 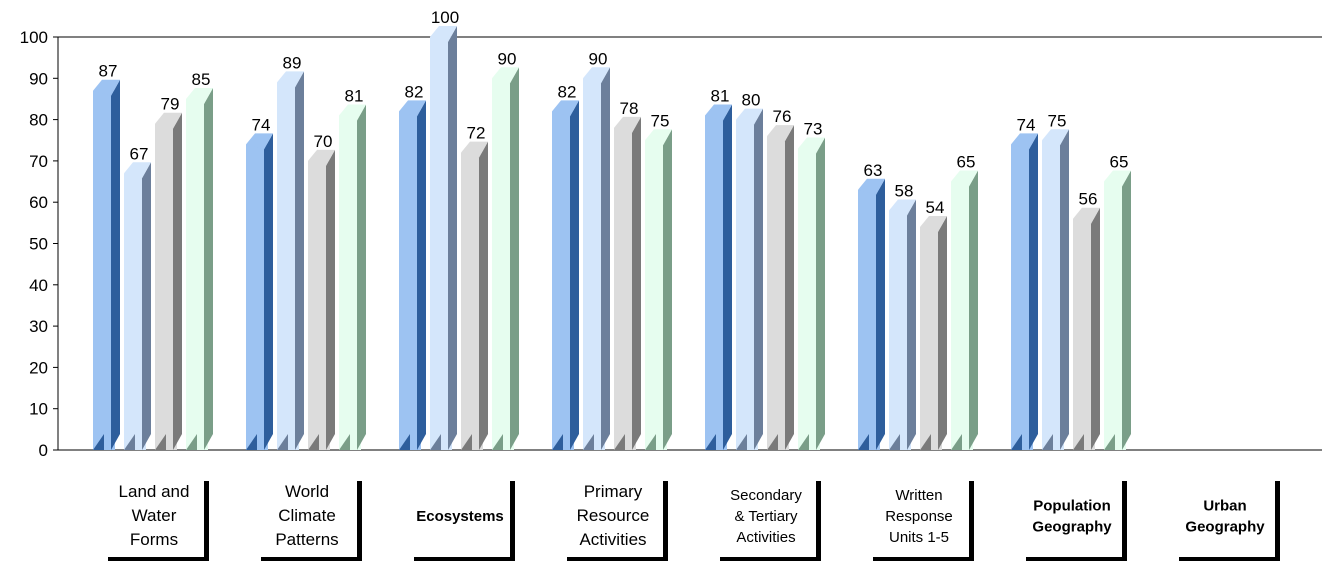 I want to click on category-label-line: Patterns, so click(x=306, y=539).